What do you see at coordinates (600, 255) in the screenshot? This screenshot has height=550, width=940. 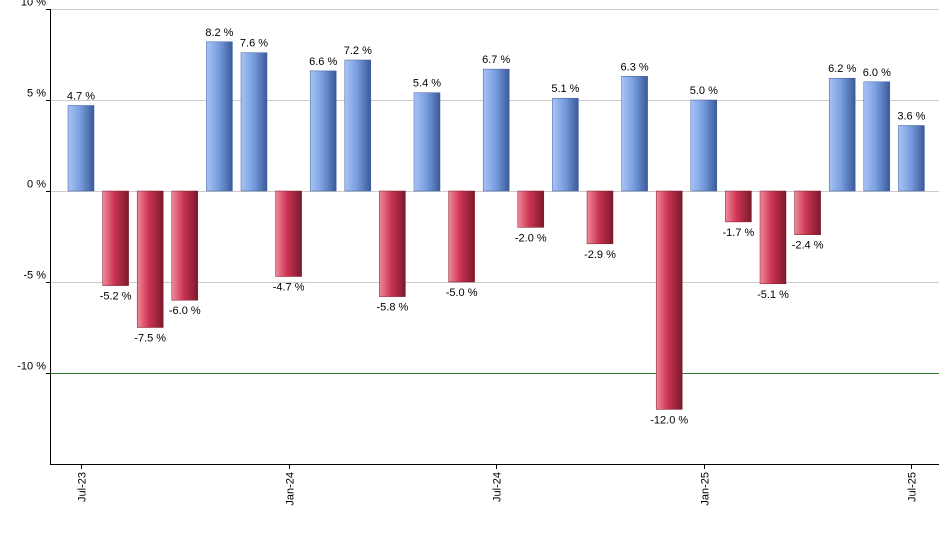 I see `data-label: -2.9 %` at bounding box center [600, 255].